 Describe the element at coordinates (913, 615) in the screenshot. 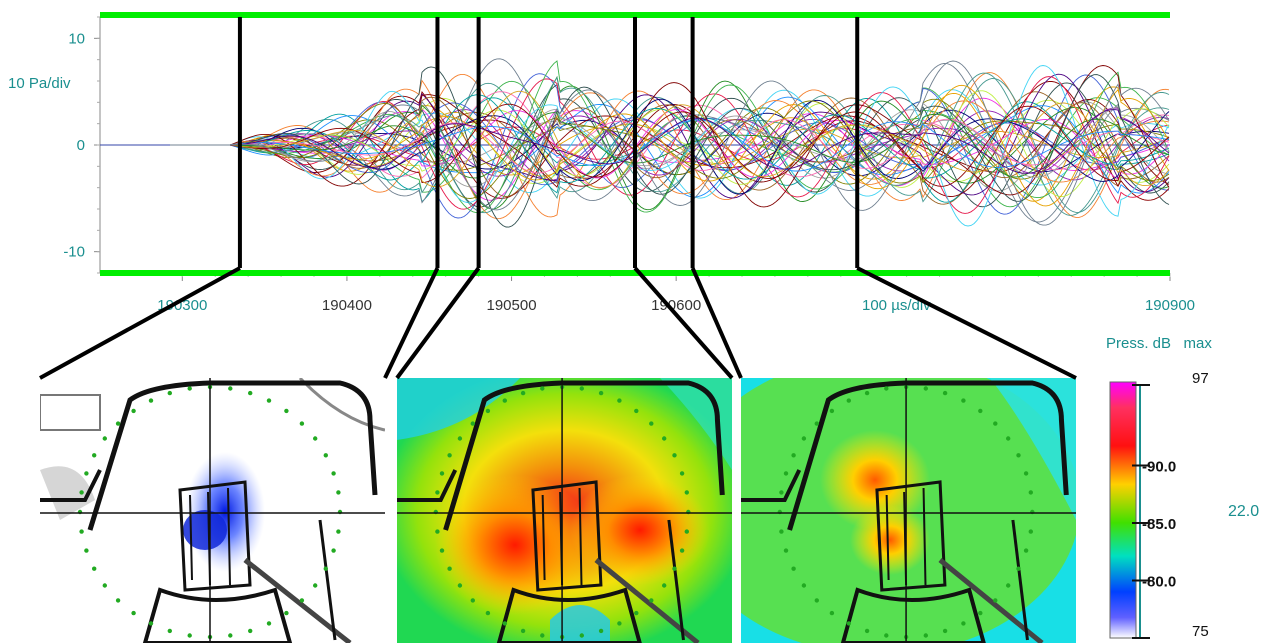

I see `object-base` at that location.